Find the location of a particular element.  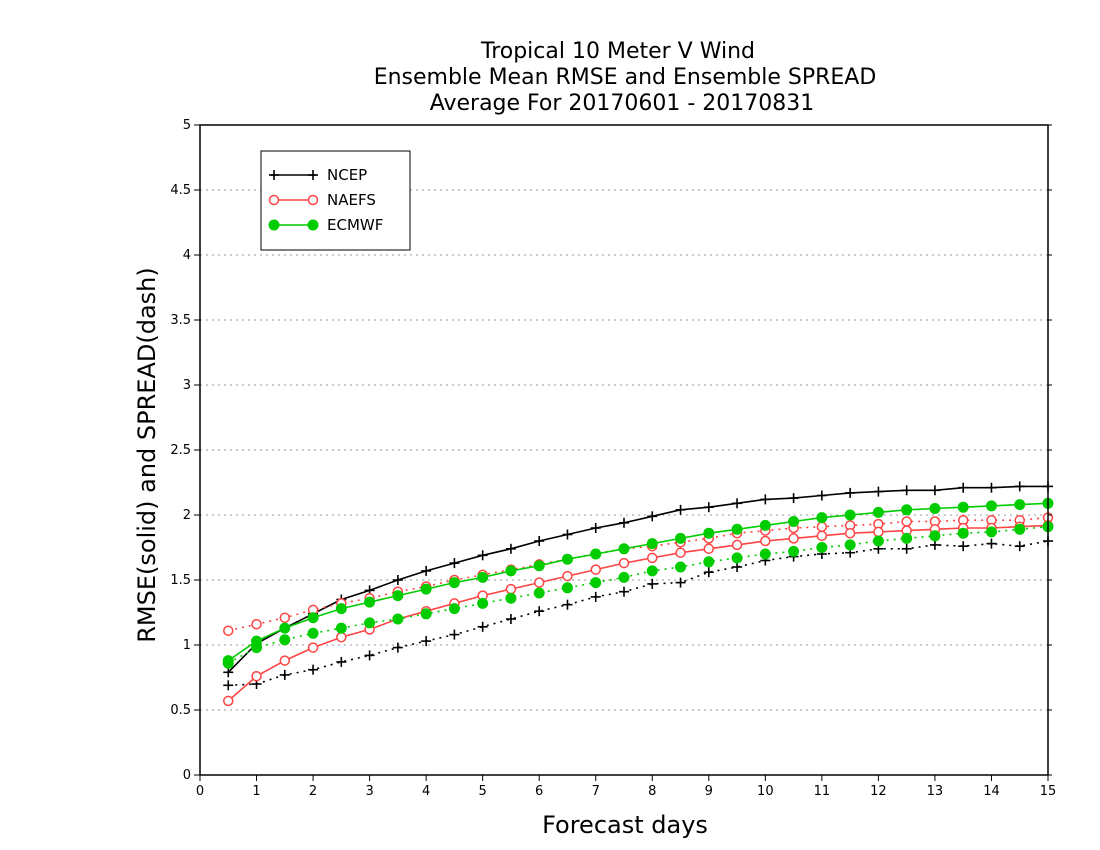

legend-label-naefs: NAEFS is located at coordinates (351, 200).